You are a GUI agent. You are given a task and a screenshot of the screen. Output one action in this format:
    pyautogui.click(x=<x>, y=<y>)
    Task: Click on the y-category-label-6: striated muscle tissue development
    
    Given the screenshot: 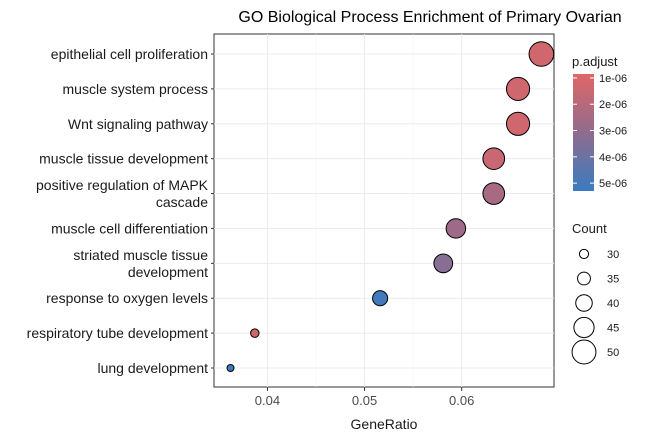 What is the action you would take?
    pyautogui.click(x=140, y=263)
    